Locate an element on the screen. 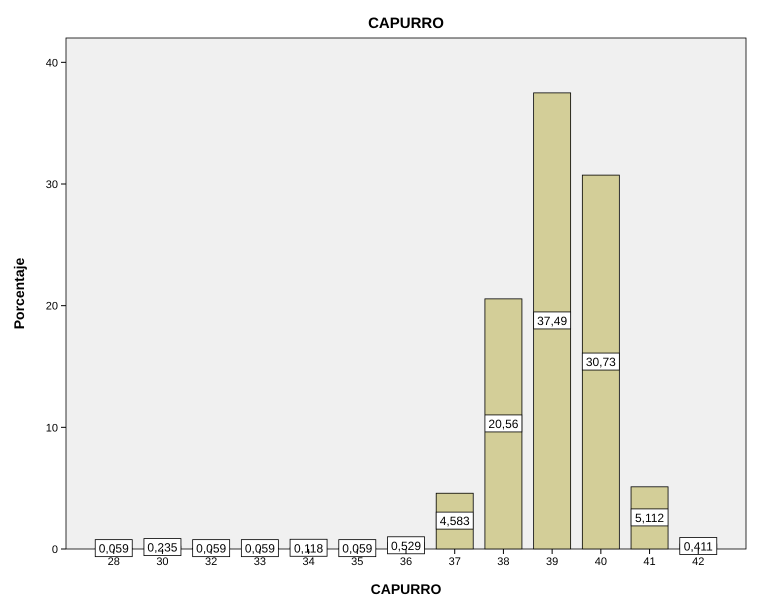 The image size is (761, 602). x-axis-title: CAPURRO is located at coordinates (406, 589).